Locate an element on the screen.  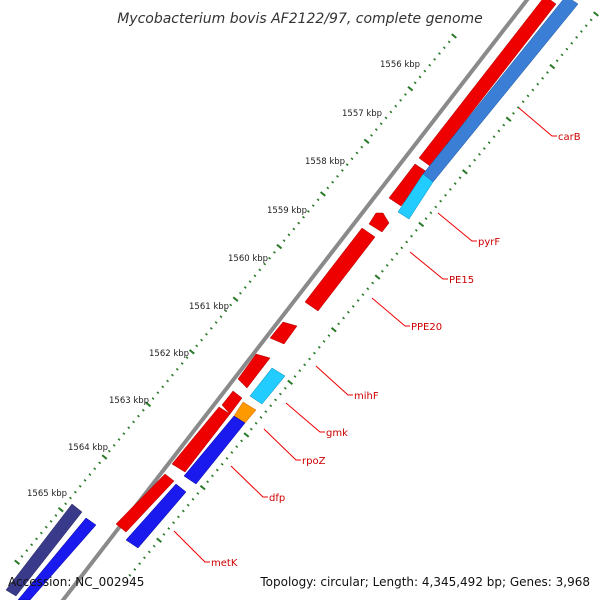
cds-arrow-outer-left is located at coordinates (44, 550).